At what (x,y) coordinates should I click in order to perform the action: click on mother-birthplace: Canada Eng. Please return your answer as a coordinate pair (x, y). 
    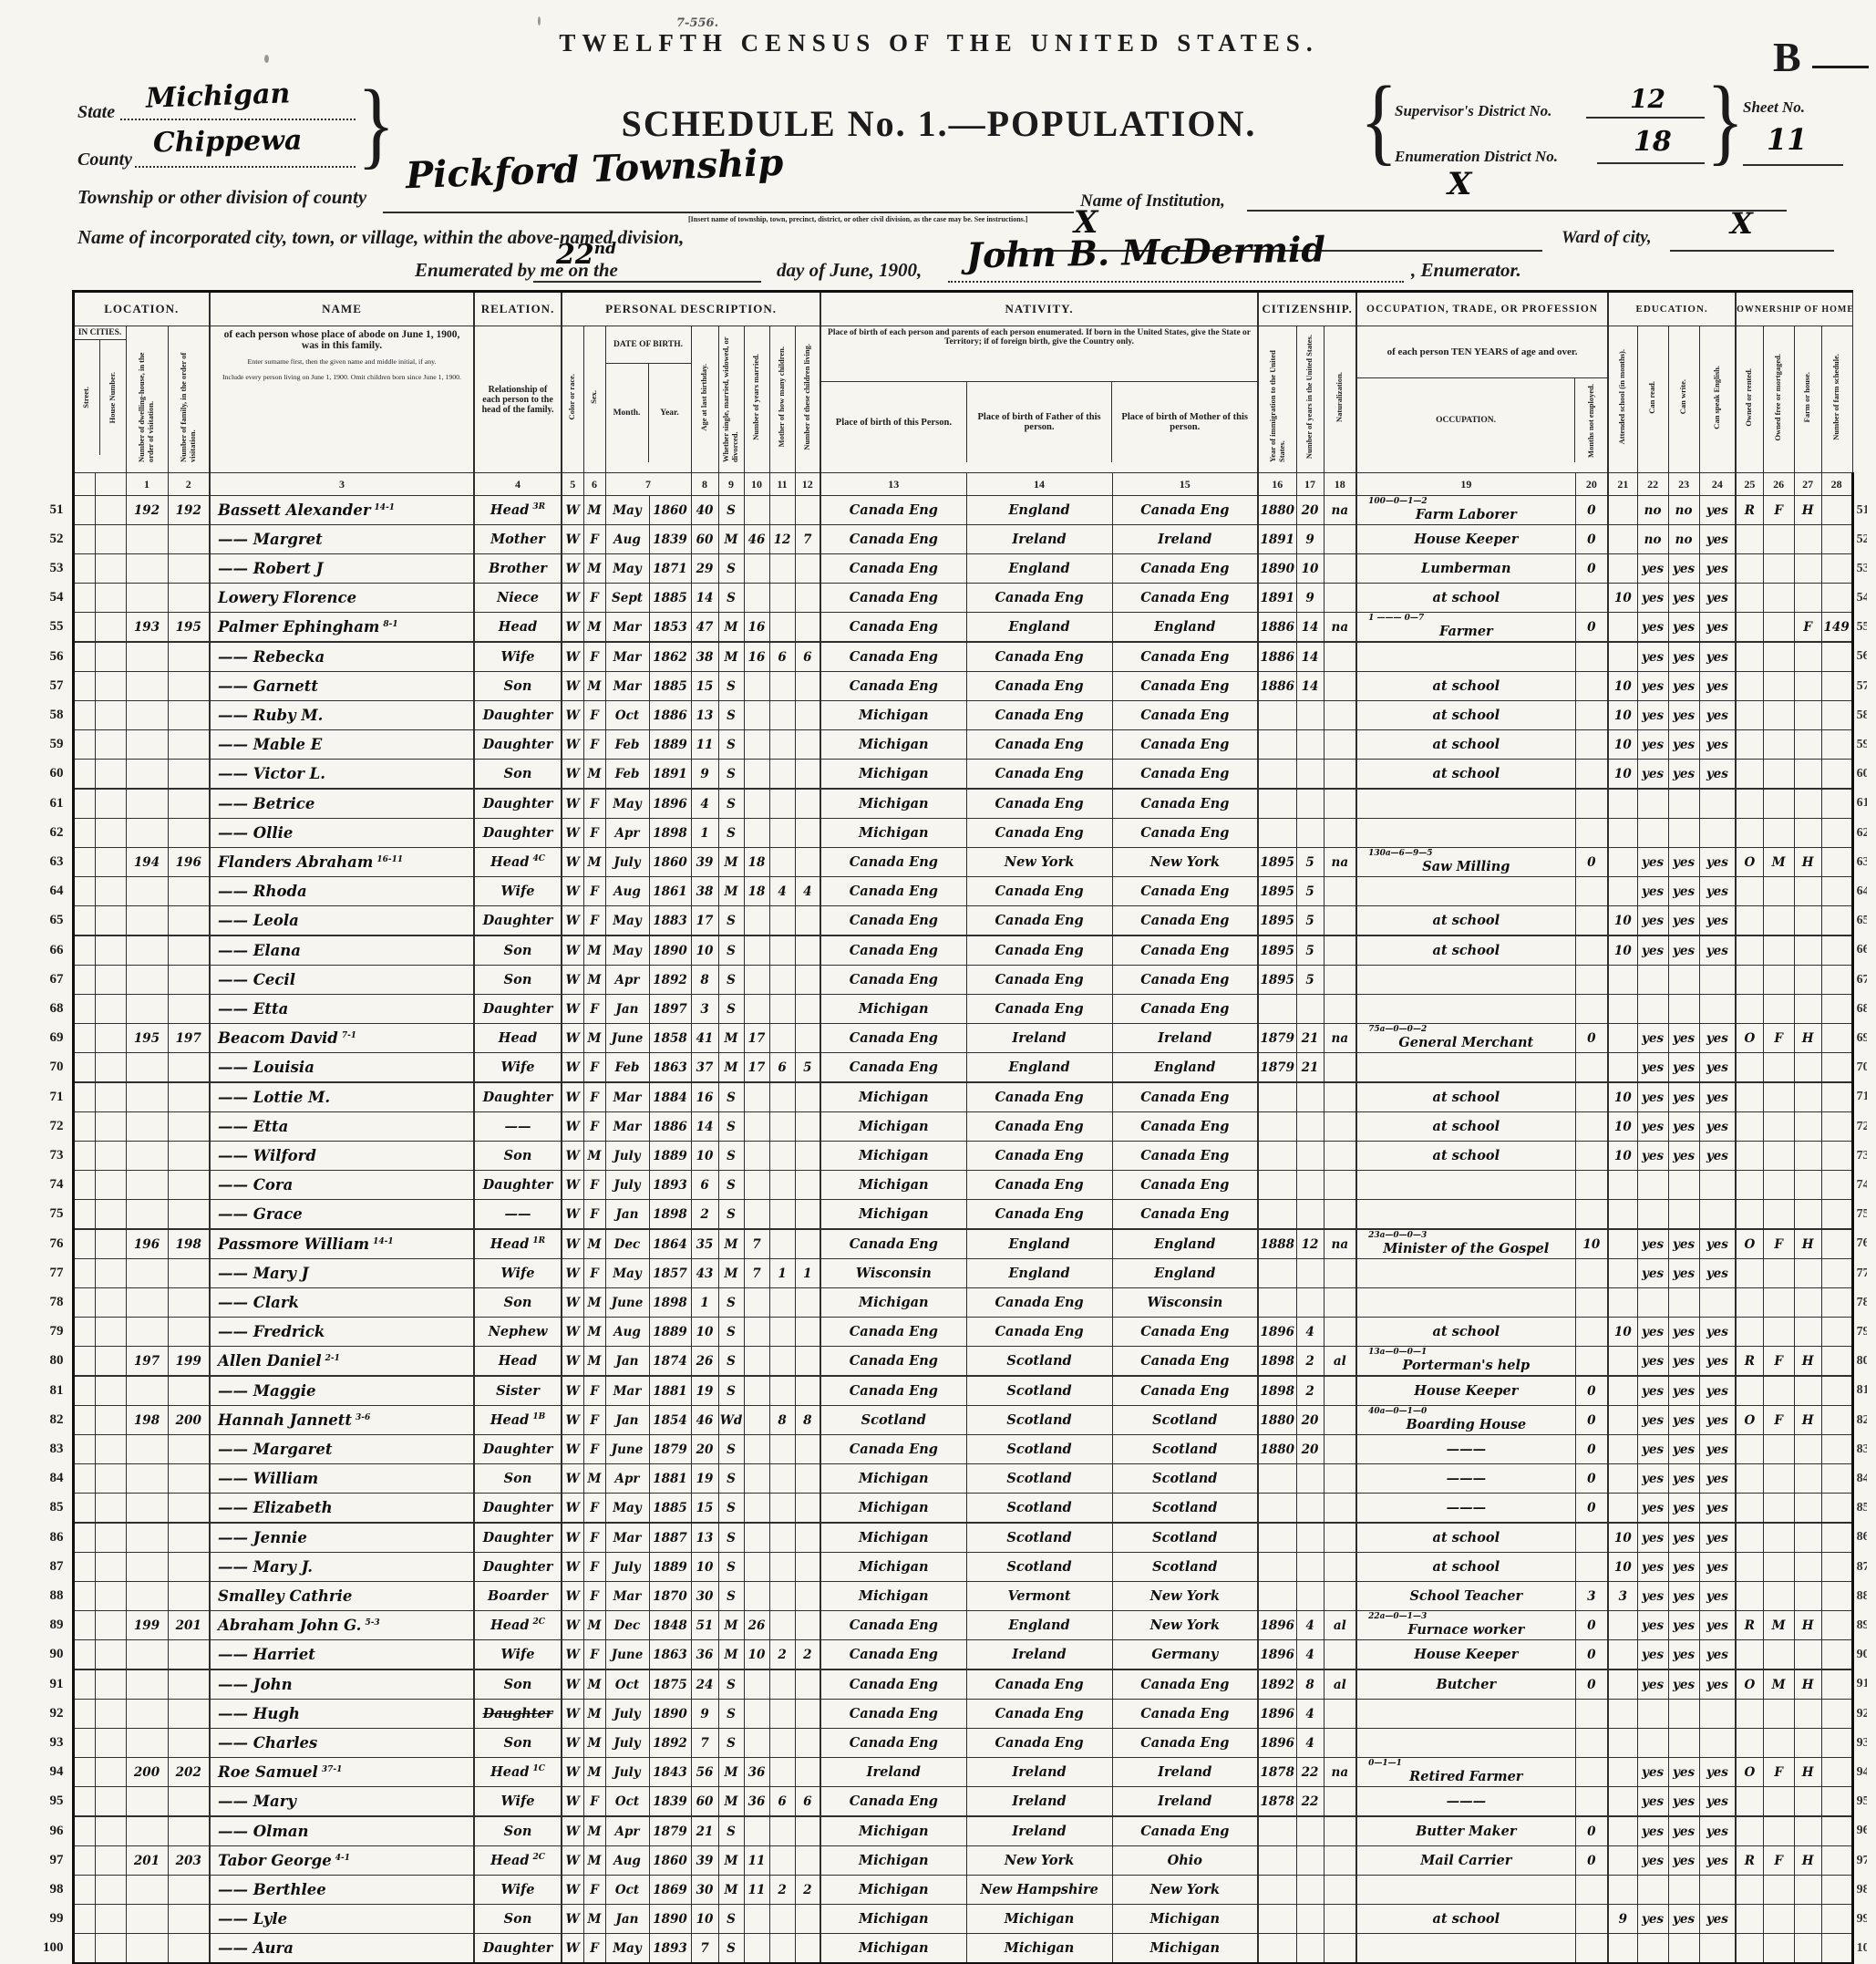
    Looking at the image, I should click on (1185, 1332).